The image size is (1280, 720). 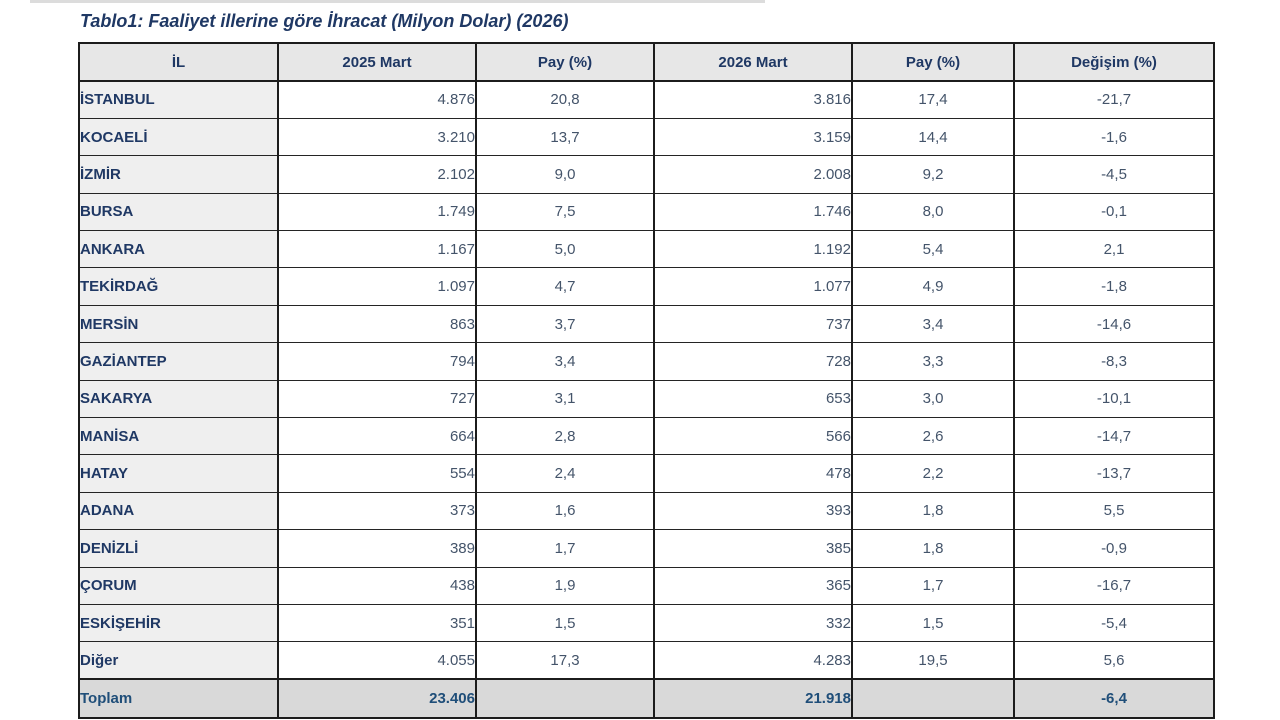 What do you see at coordinates (1114, 585) in the screenshot?
I see `cell-degisim: -16,7` at bounding box center [1114, 585].